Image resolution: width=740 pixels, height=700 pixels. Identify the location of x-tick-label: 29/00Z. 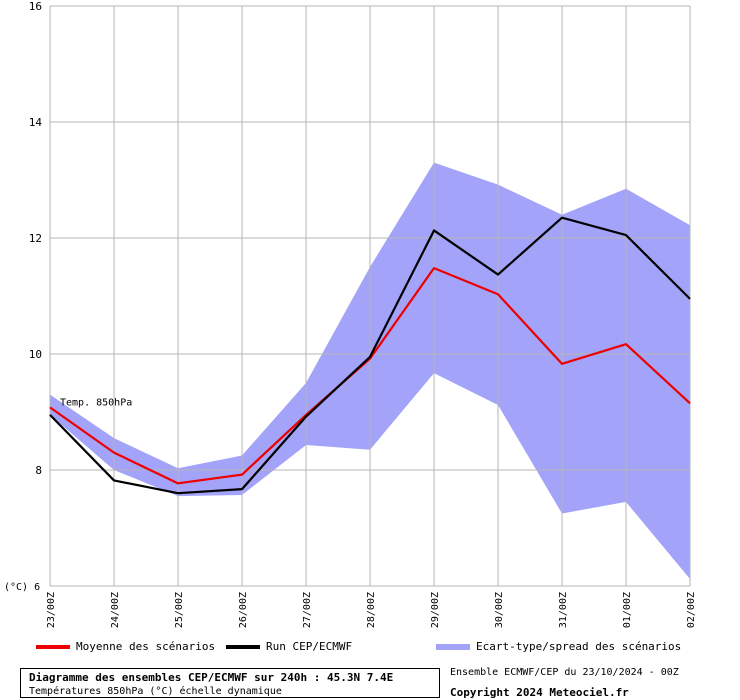
(435, 610).